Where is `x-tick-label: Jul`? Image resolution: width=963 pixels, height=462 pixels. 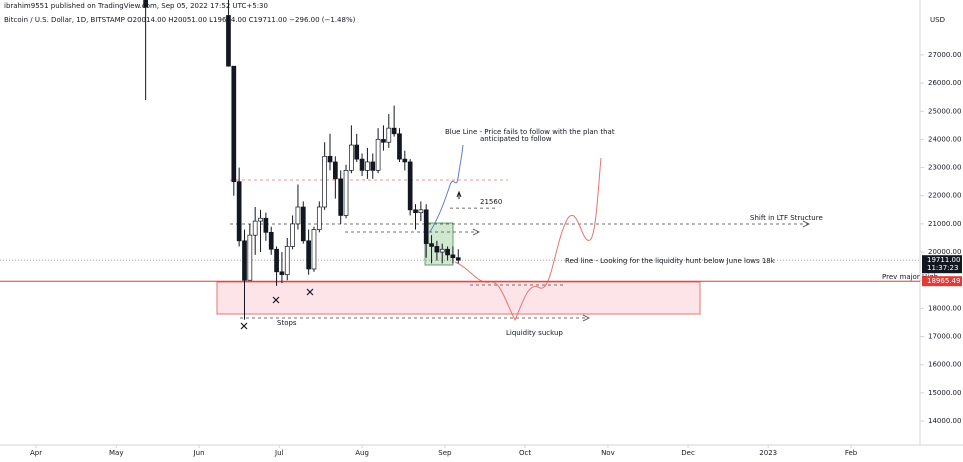 x-tick-label: Jul is located at coordinates (279, 453).